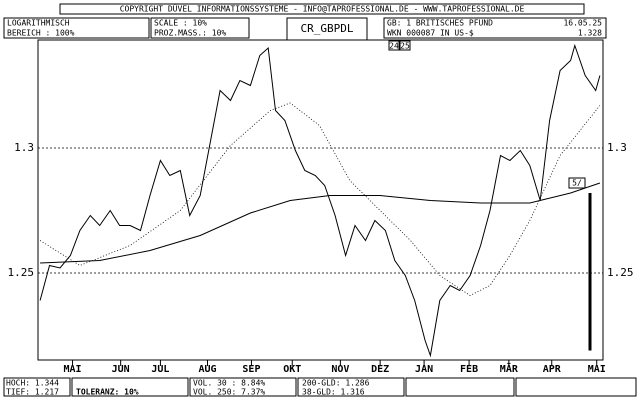  I want to click on wkn: WKN 000087 IN US-$, so click(430, 33).